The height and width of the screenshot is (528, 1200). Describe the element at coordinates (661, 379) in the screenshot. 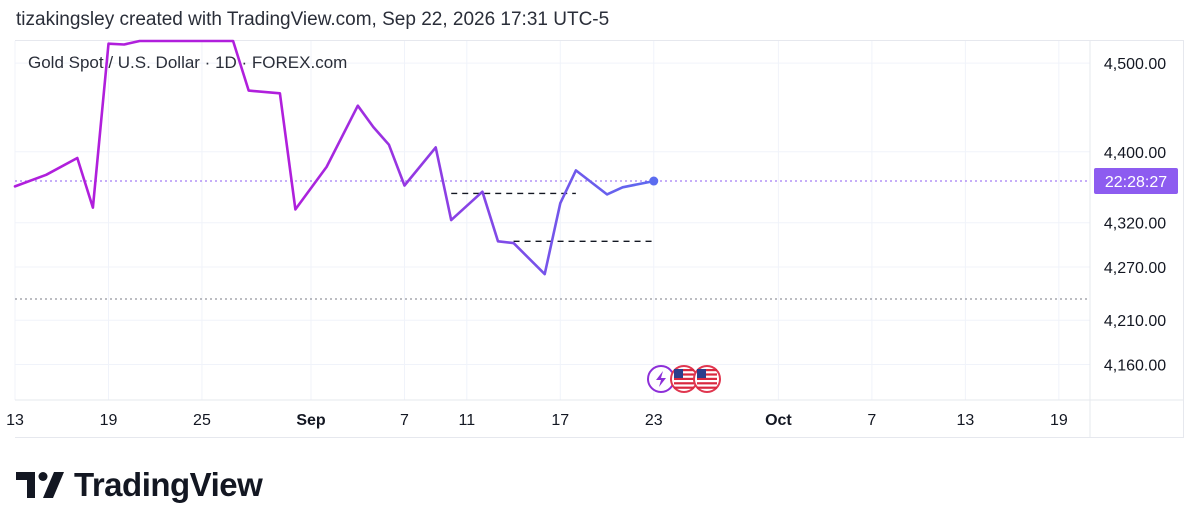

I see `lightning-bolt` at that location.